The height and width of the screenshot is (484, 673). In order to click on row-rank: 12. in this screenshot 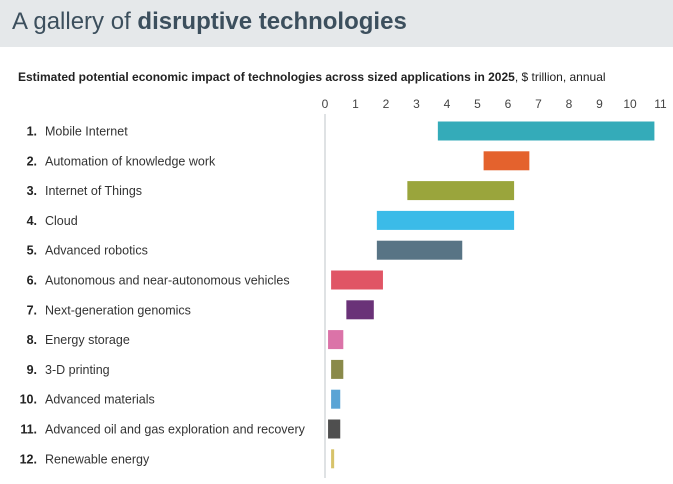, I will do `click(28, 459)`.